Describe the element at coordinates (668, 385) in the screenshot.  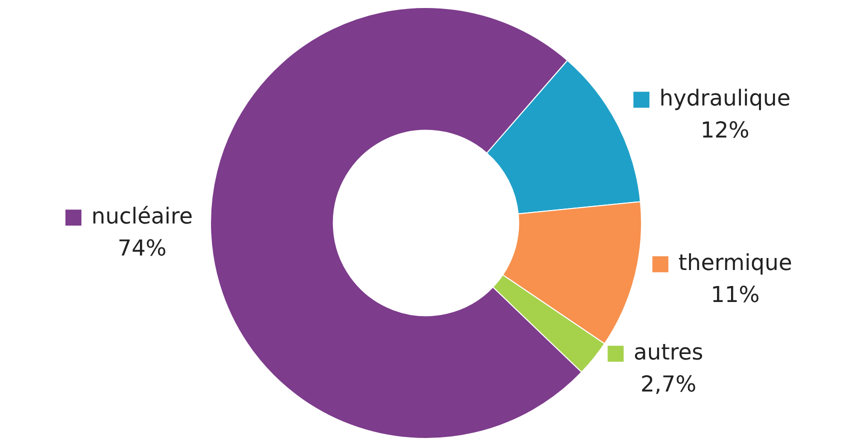
I see `data-label: 2,7%` at that location.